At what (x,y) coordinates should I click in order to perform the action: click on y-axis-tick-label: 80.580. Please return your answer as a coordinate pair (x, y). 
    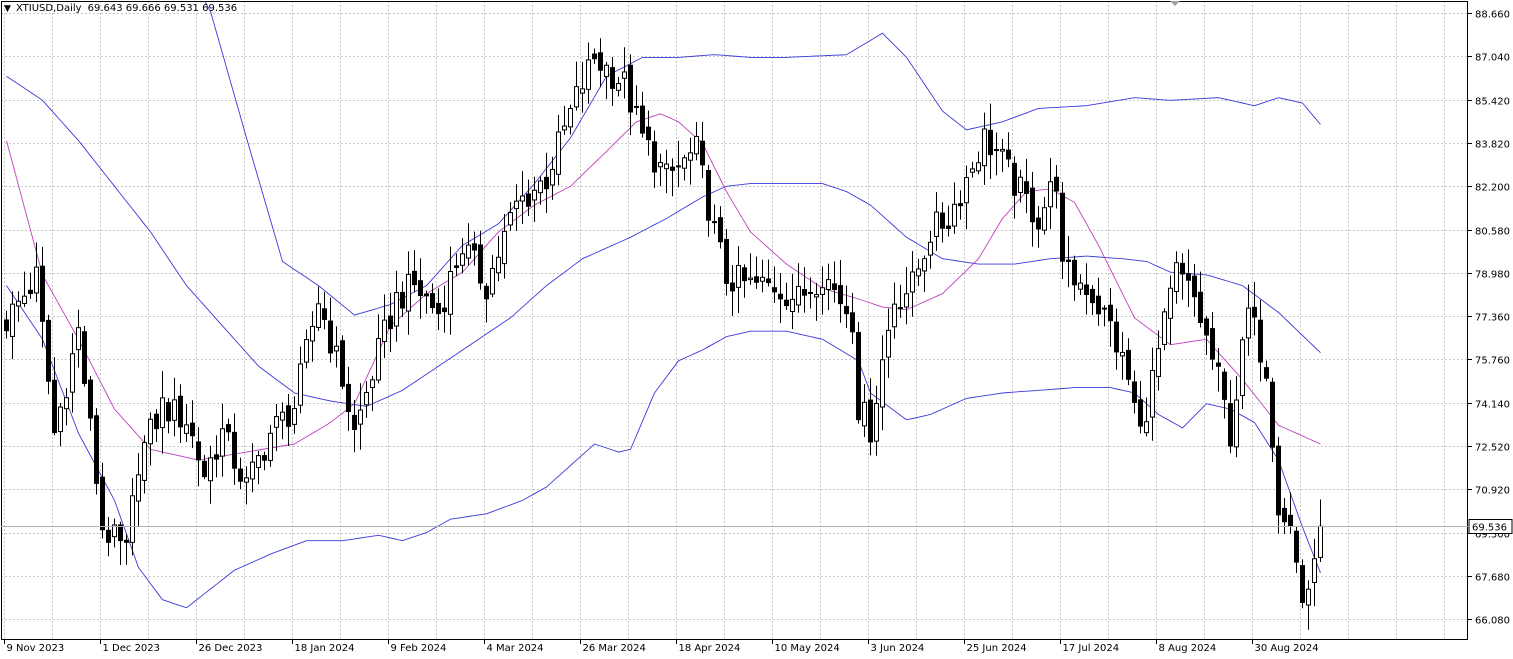
    Looking at the image, I should click on (1492, 232).